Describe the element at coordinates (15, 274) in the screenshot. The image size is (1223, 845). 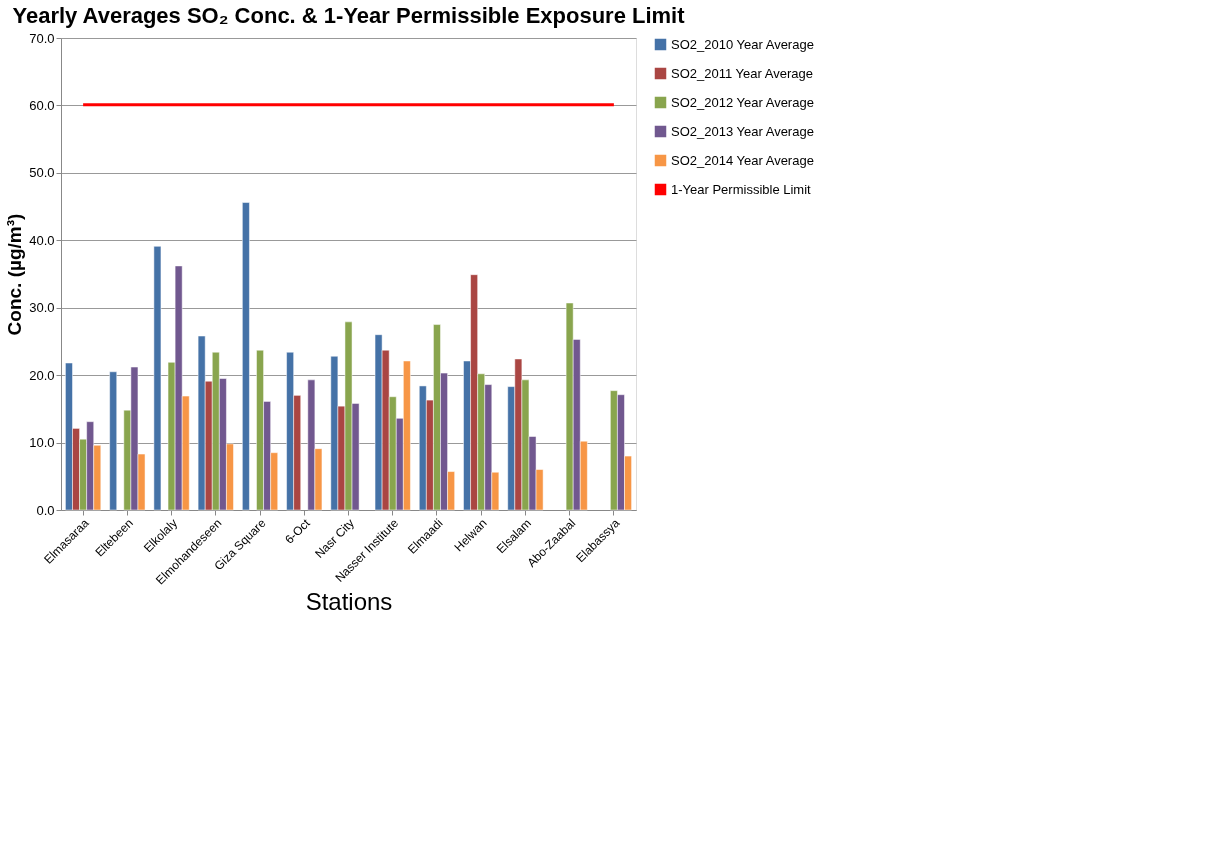
I see `y-axis-title: Conc. (µg/m³)` at that location.